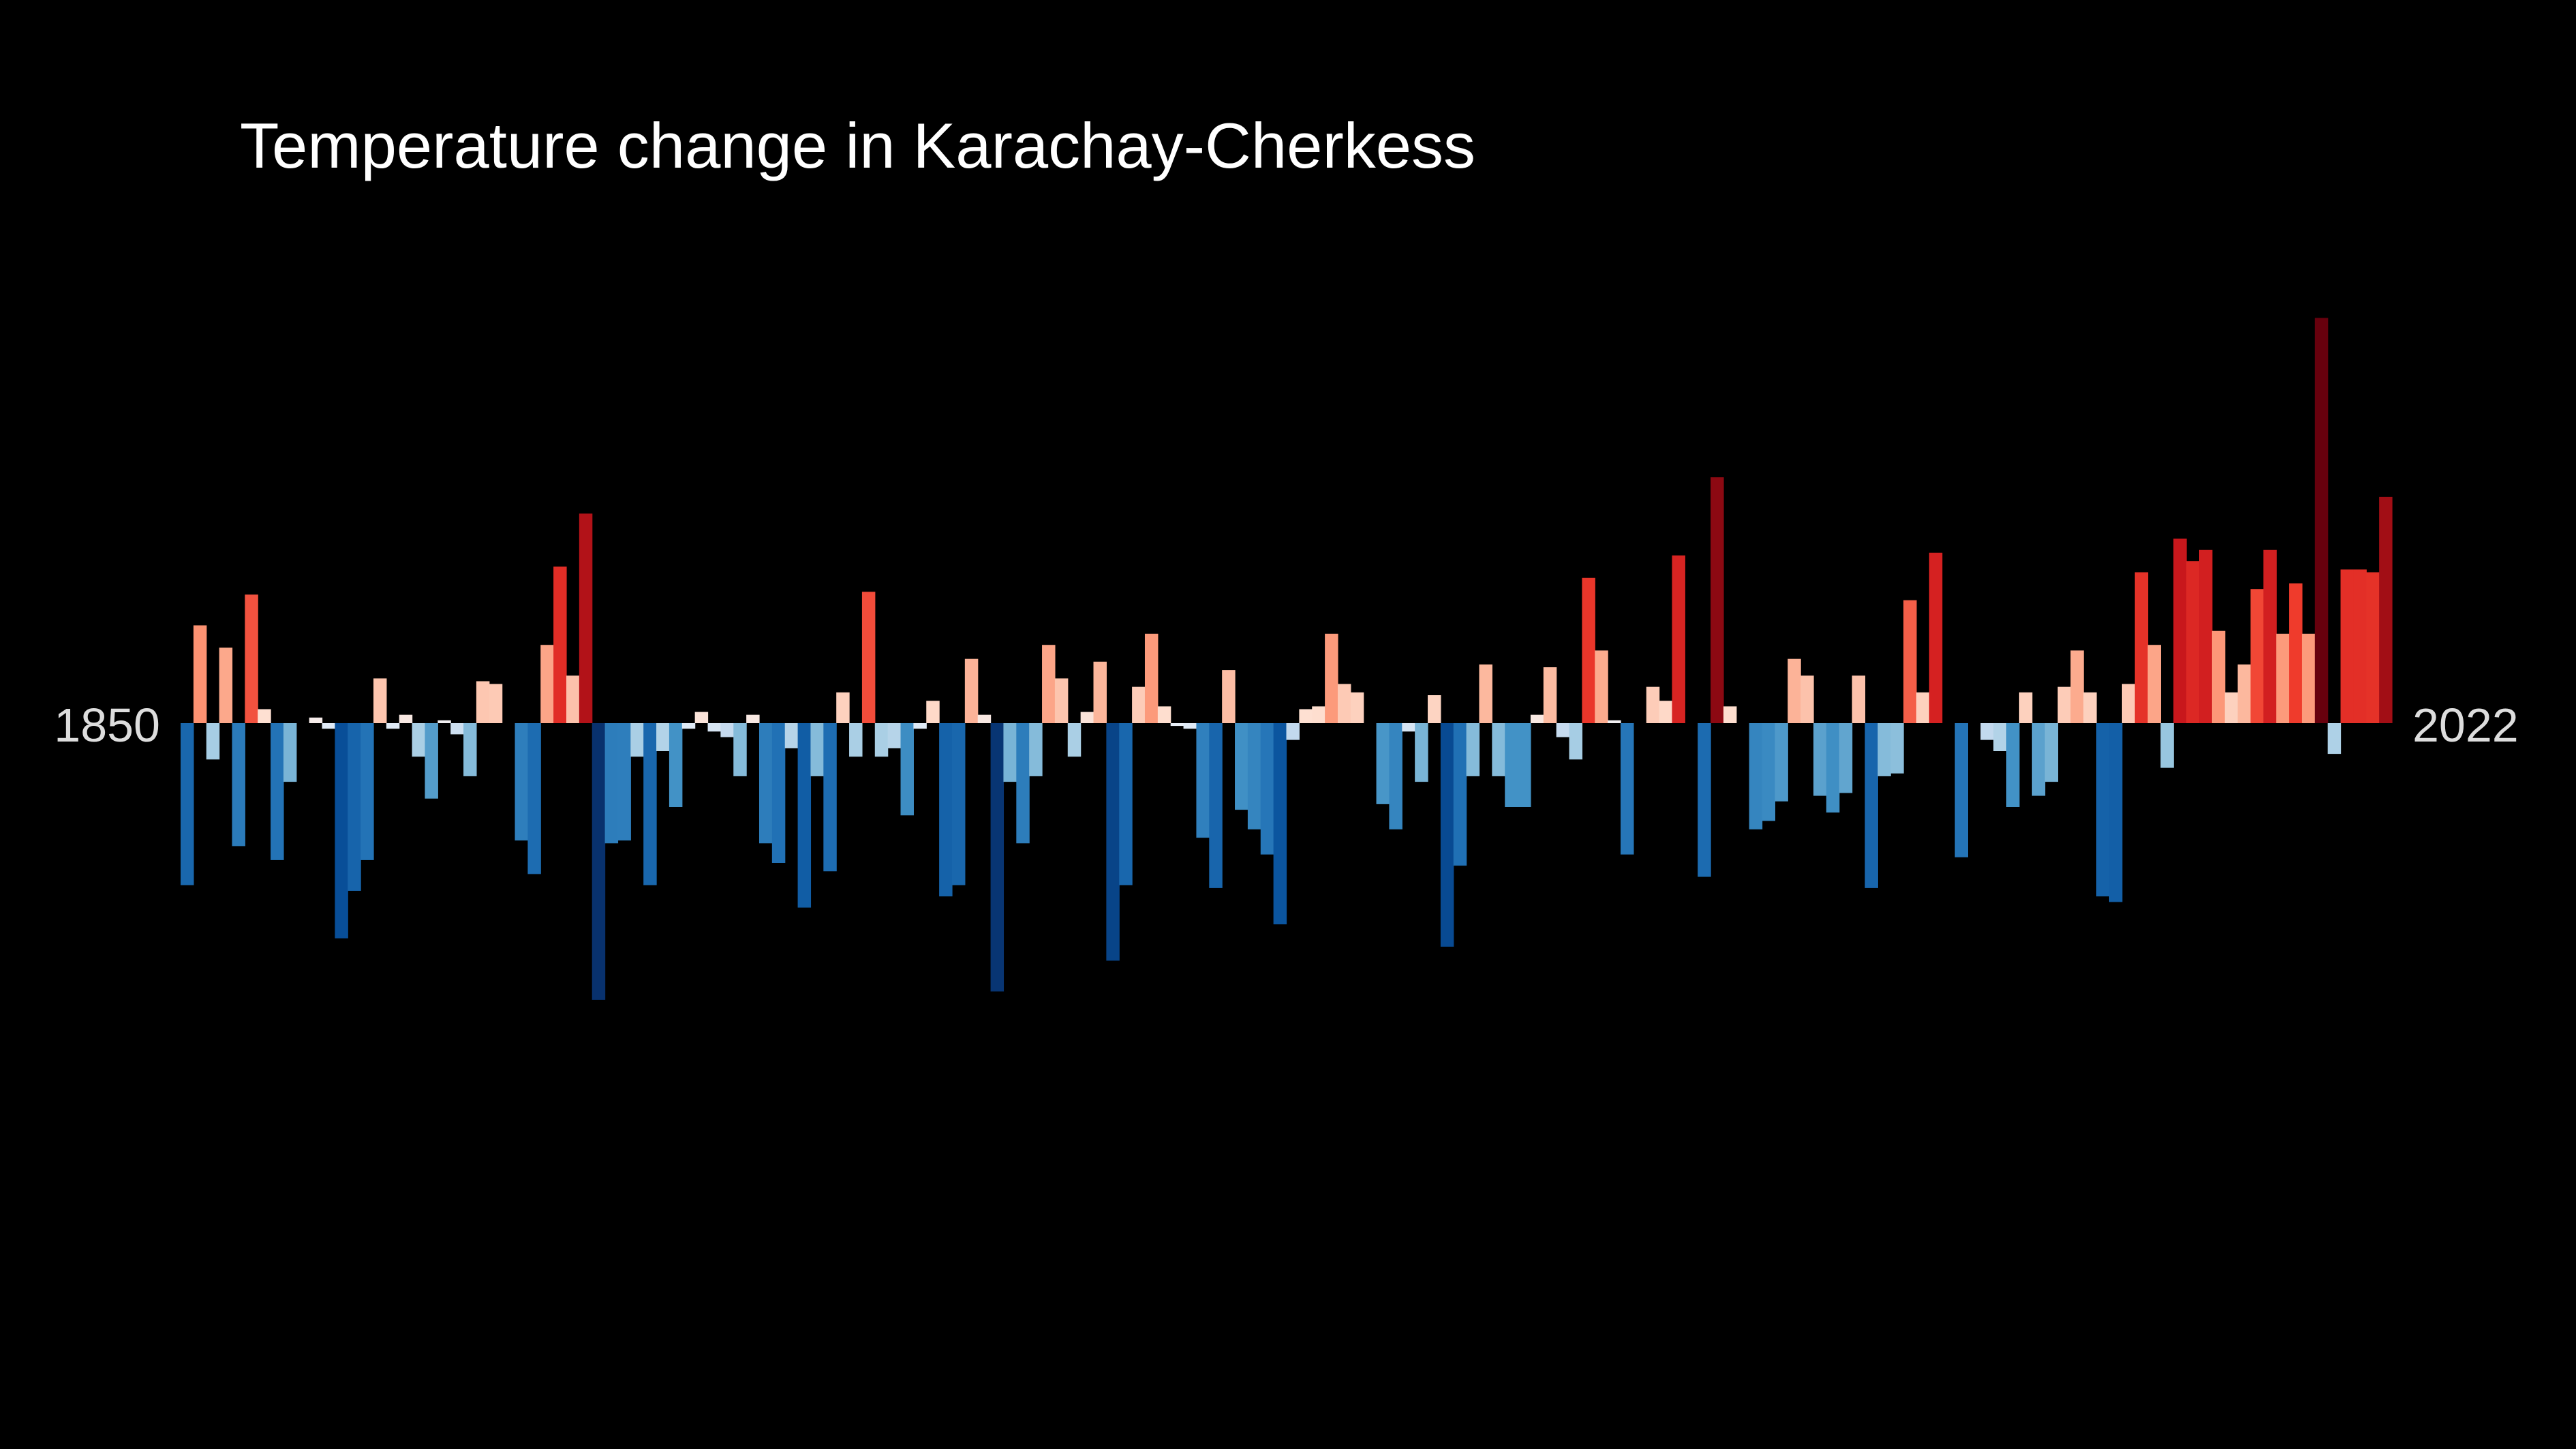 The width and height of the screenshot is (2576, 1449). Describe the element at coordinates (1139, 705) in the screenshot. I see `bar-1924` at that location.